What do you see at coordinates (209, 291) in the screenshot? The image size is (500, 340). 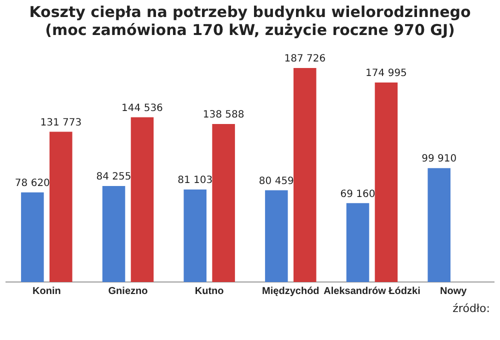 I see `x-tick-label: Kutno` at bounding box center [209, 291].